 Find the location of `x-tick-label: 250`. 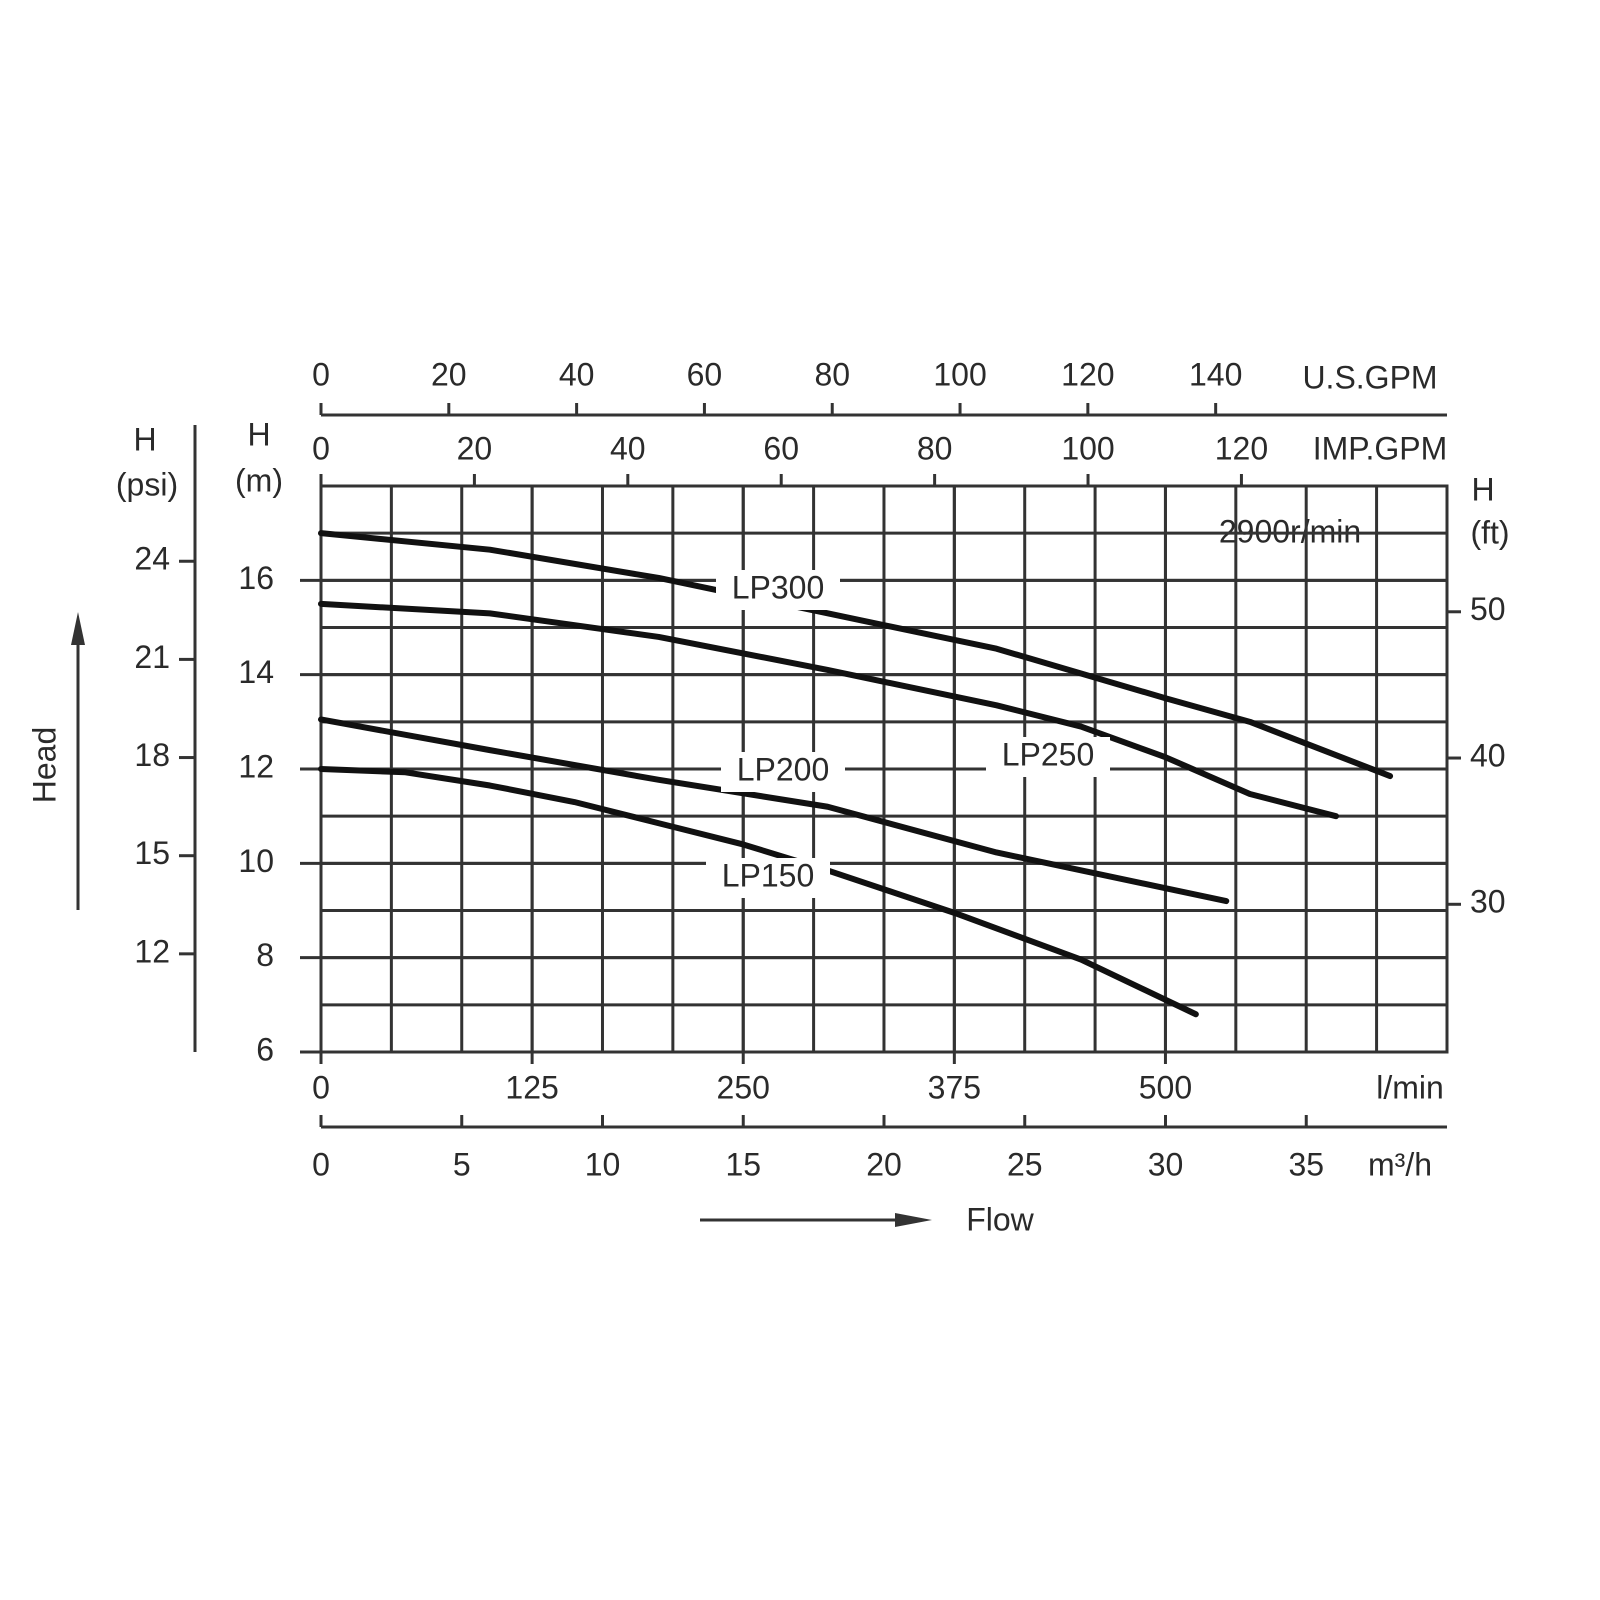

x-tick-label: 250 is located at coordinates (743, 1087).